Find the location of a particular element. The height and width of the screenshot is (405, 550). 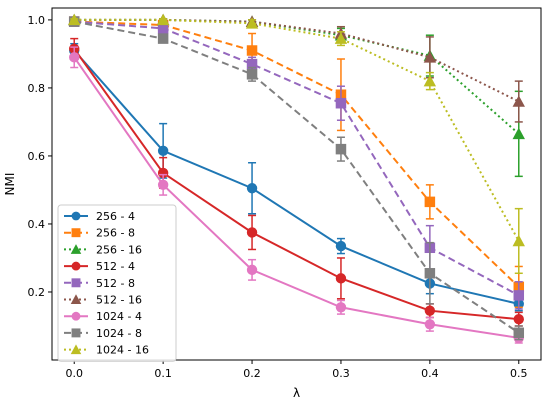

x-tick-label: 0.0 is located at coordinates (74, 373).